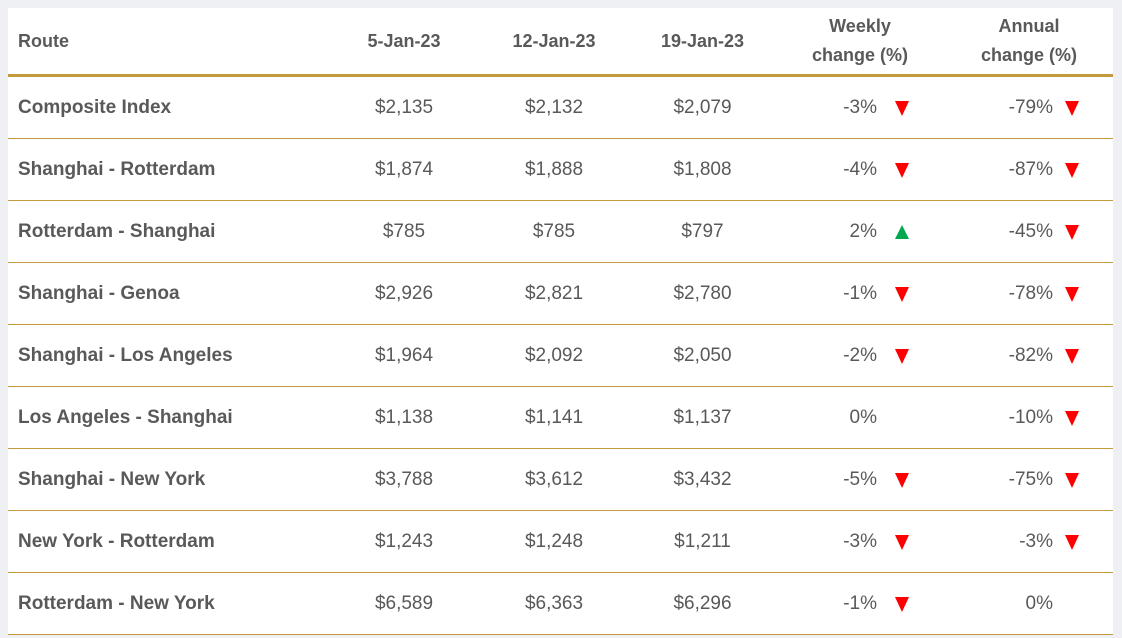 The height and width of the screenshot is (638, 1122). Describe the element at coordinates (702, 231) in the screenshot. I see `price-cell: $797` at that location.